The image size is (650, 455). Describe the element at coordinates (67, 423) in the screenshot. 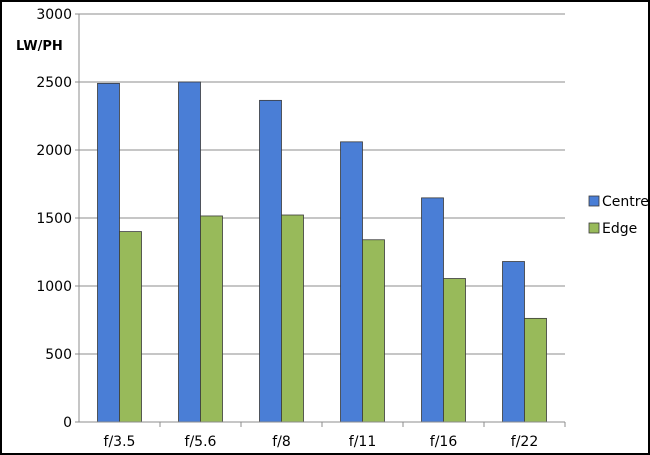

I see `y-tick-label: 0` at that location.